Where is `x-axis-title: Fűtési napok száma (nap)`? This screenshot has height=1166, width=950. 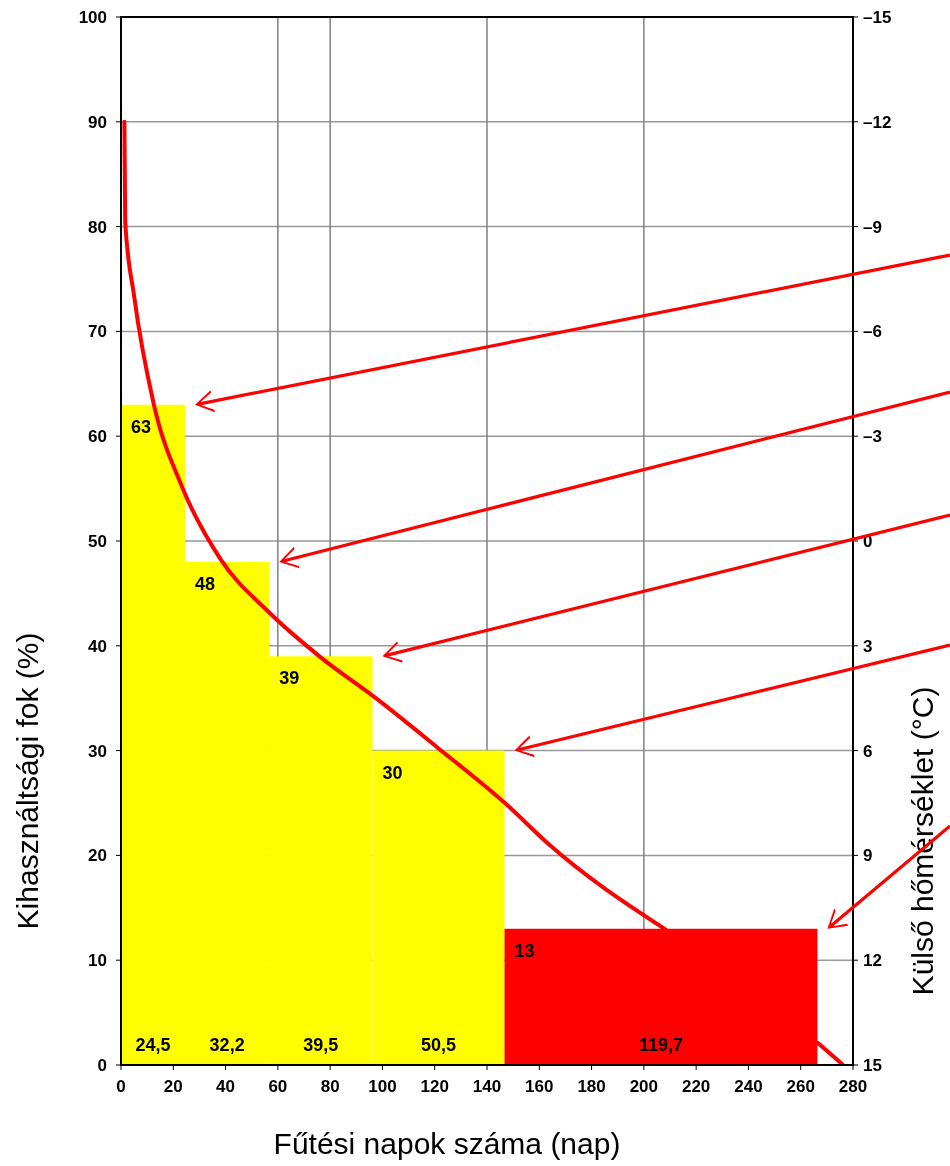 x-axis-title: Fűtési napok száma (nap) is located at coordinates (447, 1143).